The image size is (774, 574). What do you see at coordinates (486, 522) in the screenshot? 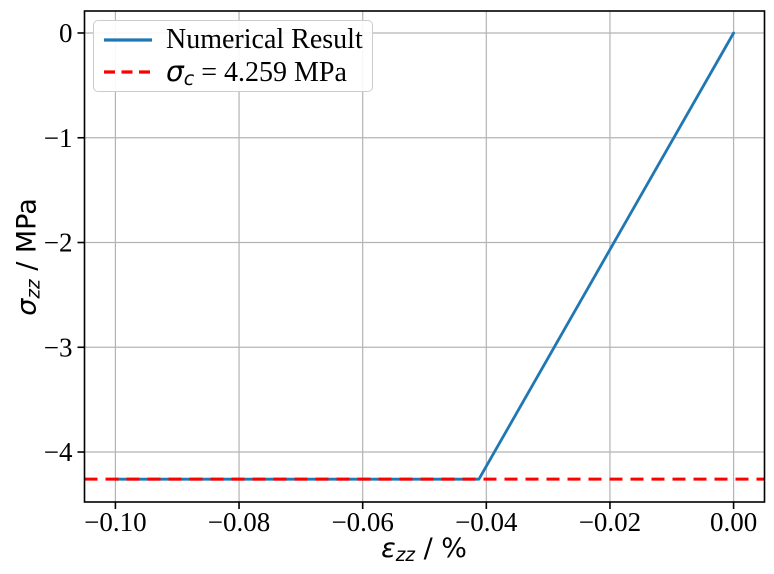
I see `x-tick-label: −0.04` at bounding box center [486, 522].